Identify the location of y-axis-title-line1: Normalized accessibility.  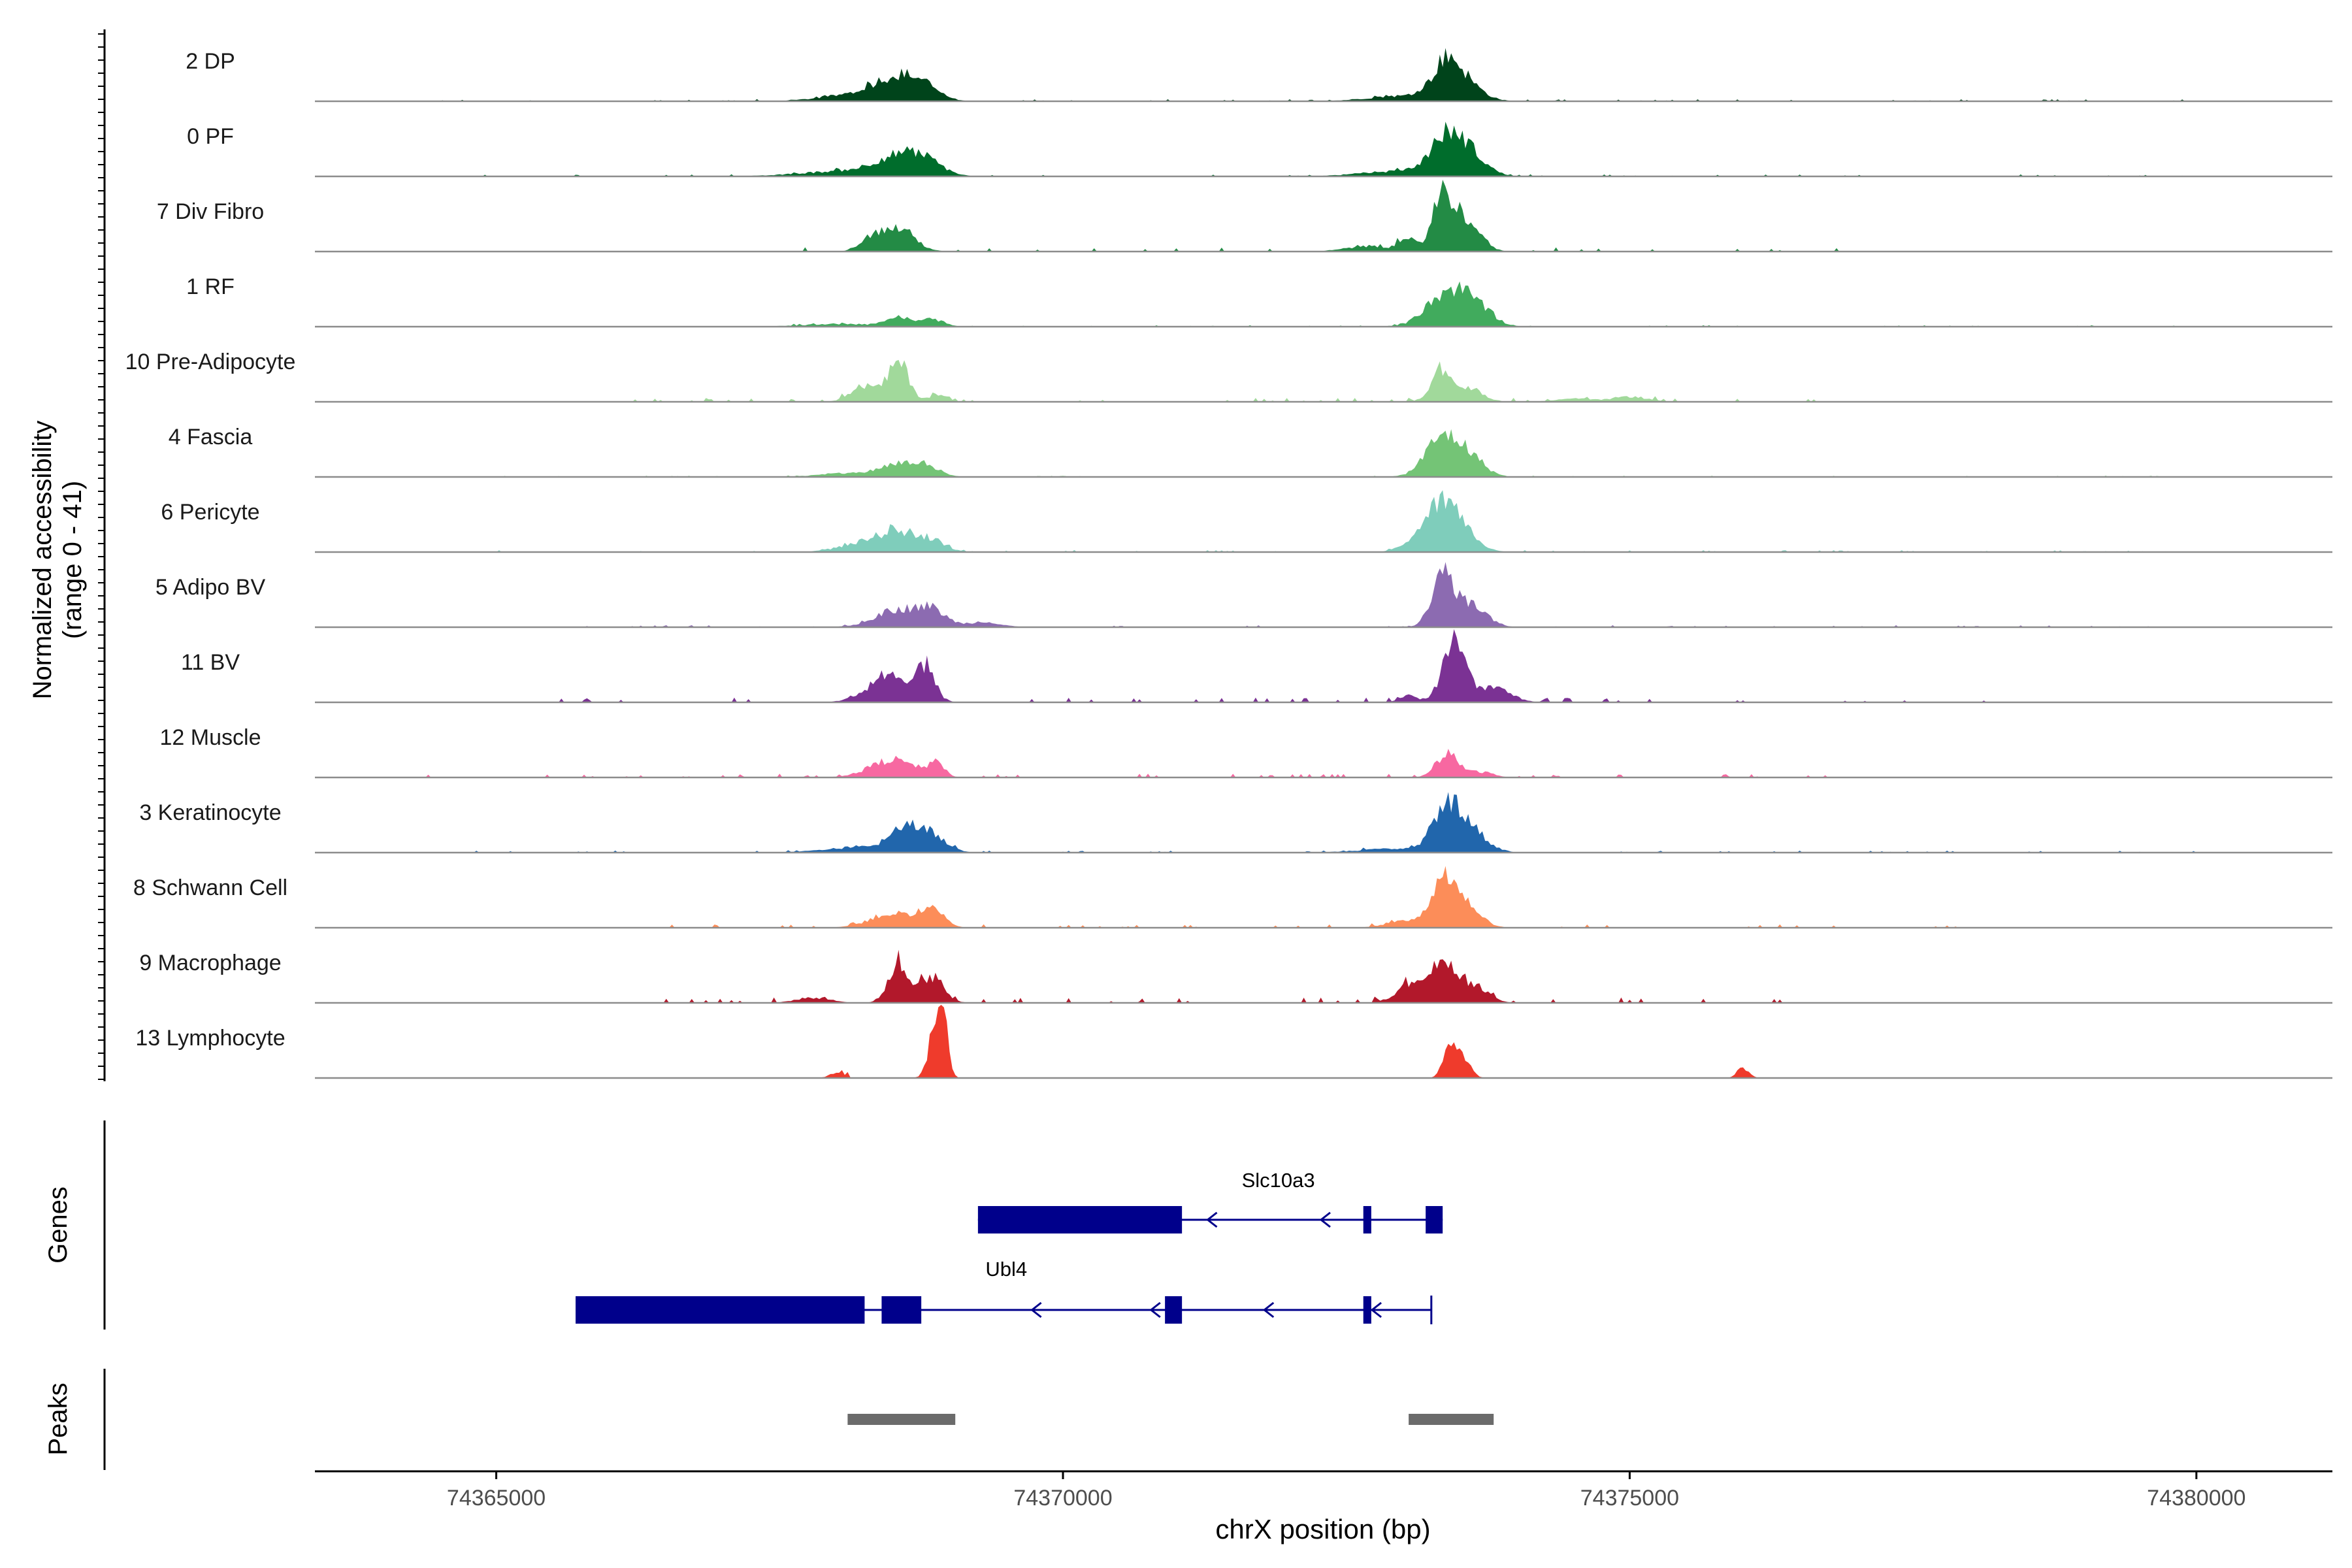
(42, 560).